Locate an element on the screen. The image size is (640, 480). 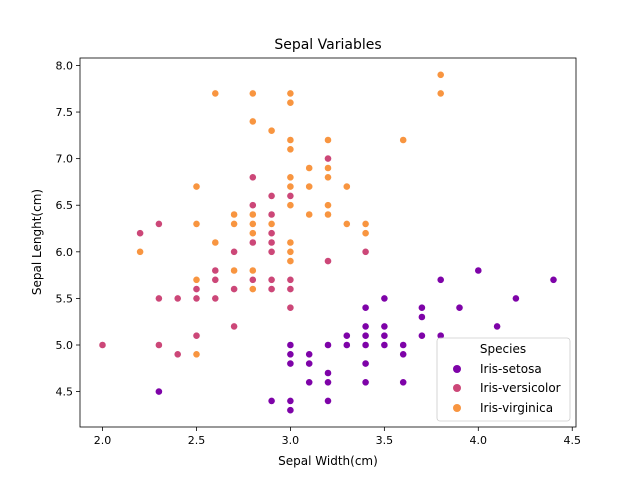
x-axis: 2.0 2.5 3.0 3.5 4.0 4.5 is located at coordinates (337, 437).